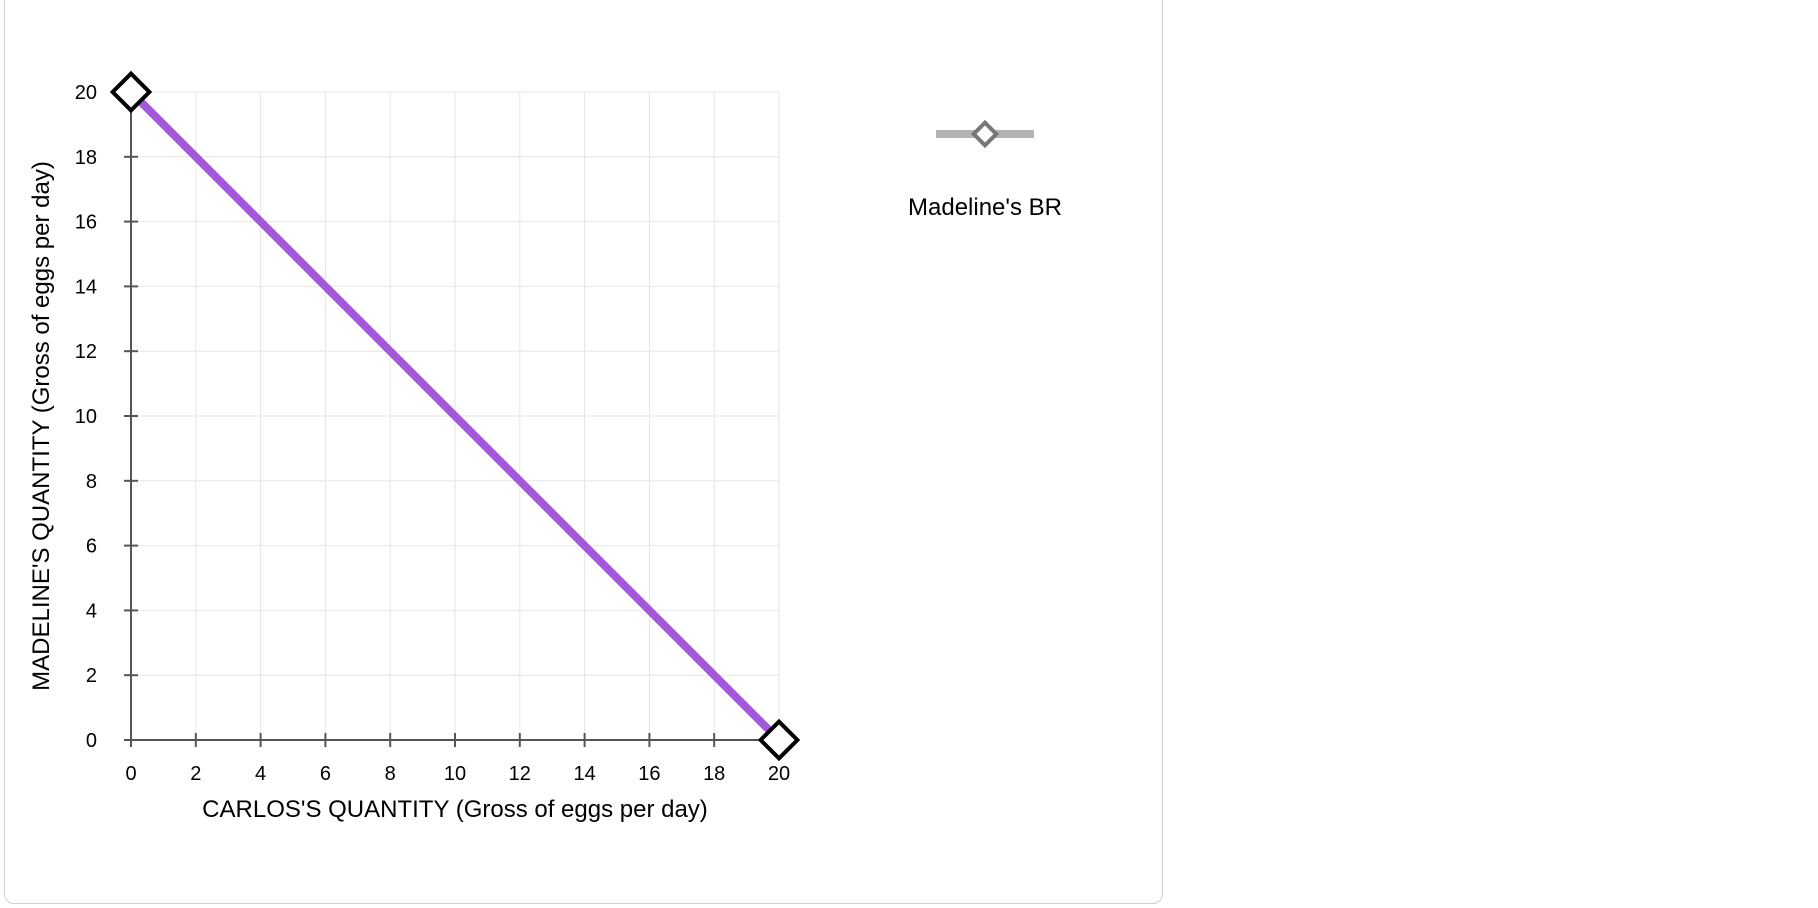 This screenshot has height=908, width=1818. Describe the element at coordinates (86, 352) in the screenshot. I see `y-tick-label: 12` at that location.